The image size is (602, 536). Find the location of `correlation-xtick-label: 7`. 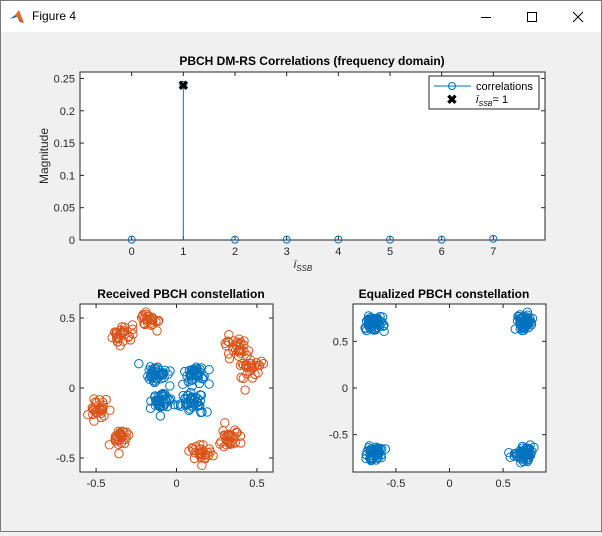

correlation-xtick-label: 7 is located at coordinates (493, 252).